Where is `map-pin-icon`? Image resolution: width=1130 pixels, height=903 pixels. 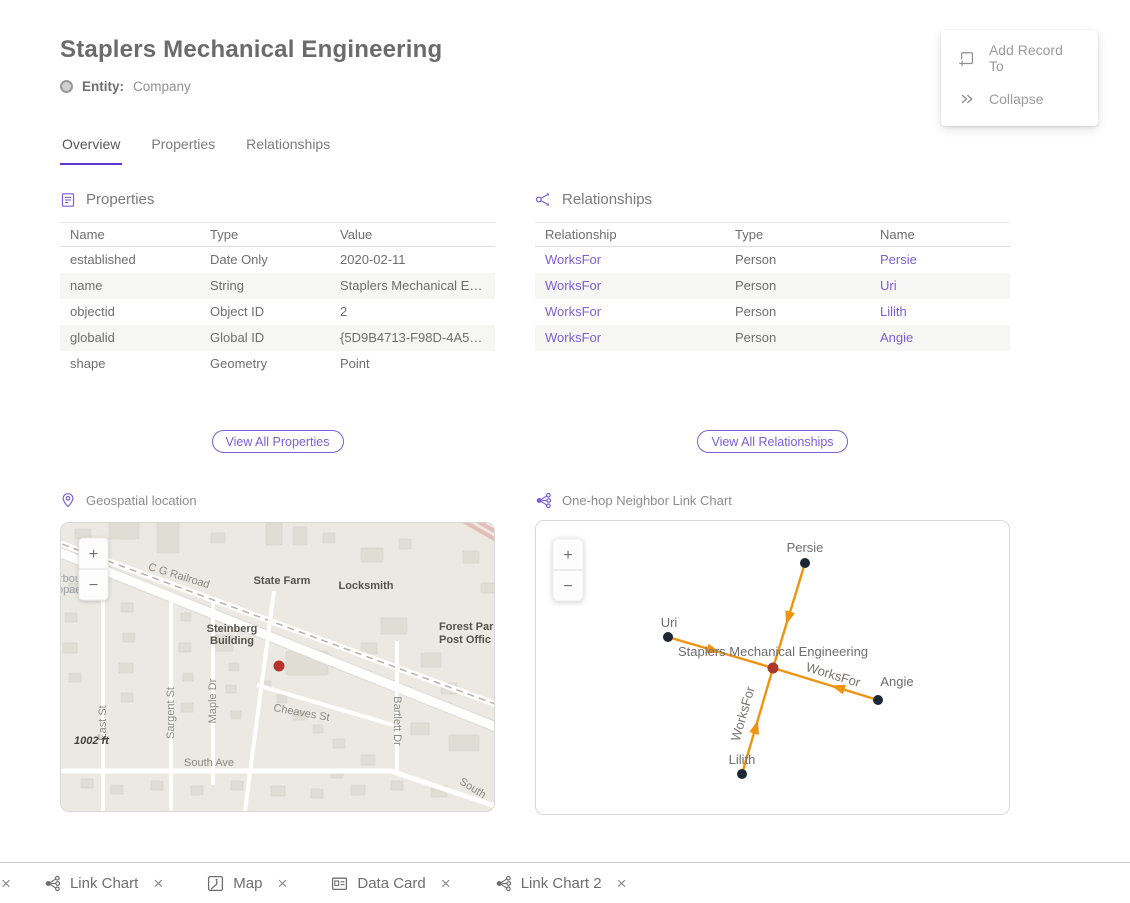 map-pin-icon is located at coordinates (68, 500).